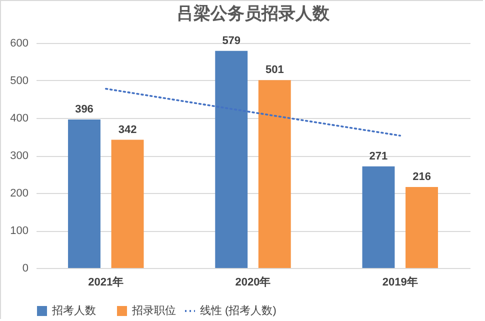 The width and height of the screenshot is (485, 321). I want to click on data-label: 342, so click(127, 130).